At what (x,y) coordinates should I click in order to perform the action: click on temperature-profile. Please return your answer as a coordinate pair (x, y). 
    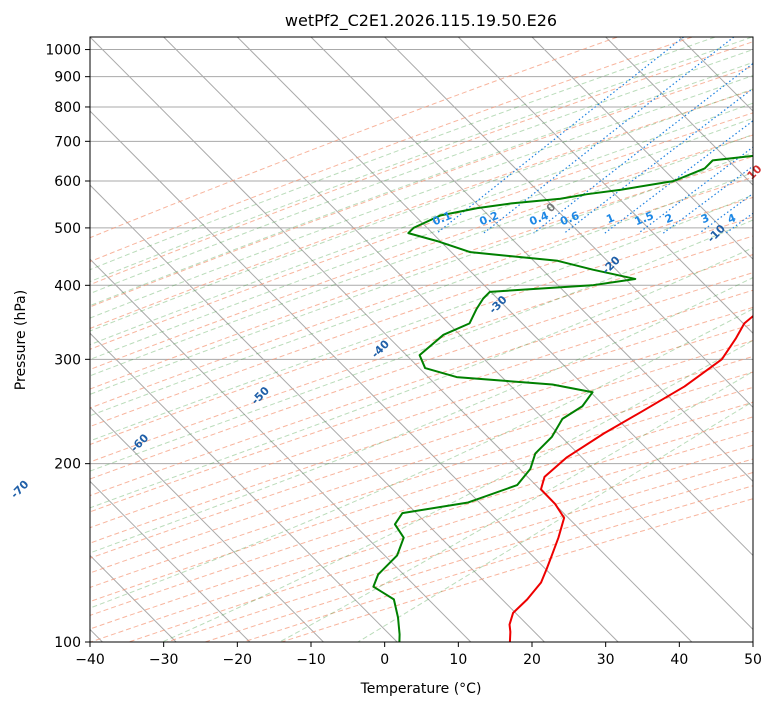
    Looking at the image, I should click on (630, 478).